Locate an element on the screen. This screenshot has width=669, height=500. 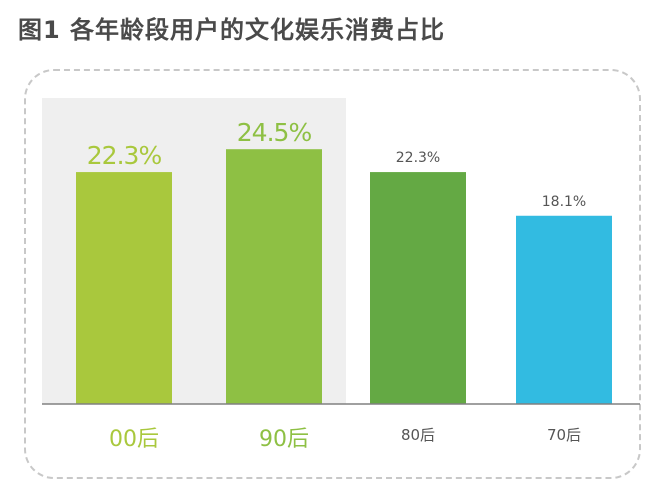
value-label-2: 22.3% is located at coordinates (418, 158).